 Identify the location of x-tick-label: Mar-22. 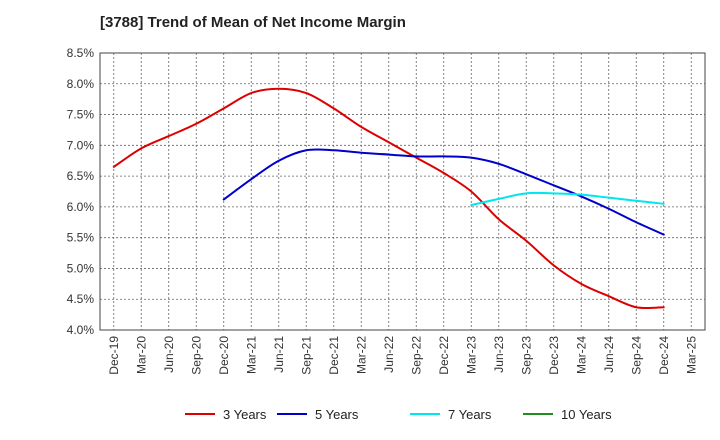
(361, 355).